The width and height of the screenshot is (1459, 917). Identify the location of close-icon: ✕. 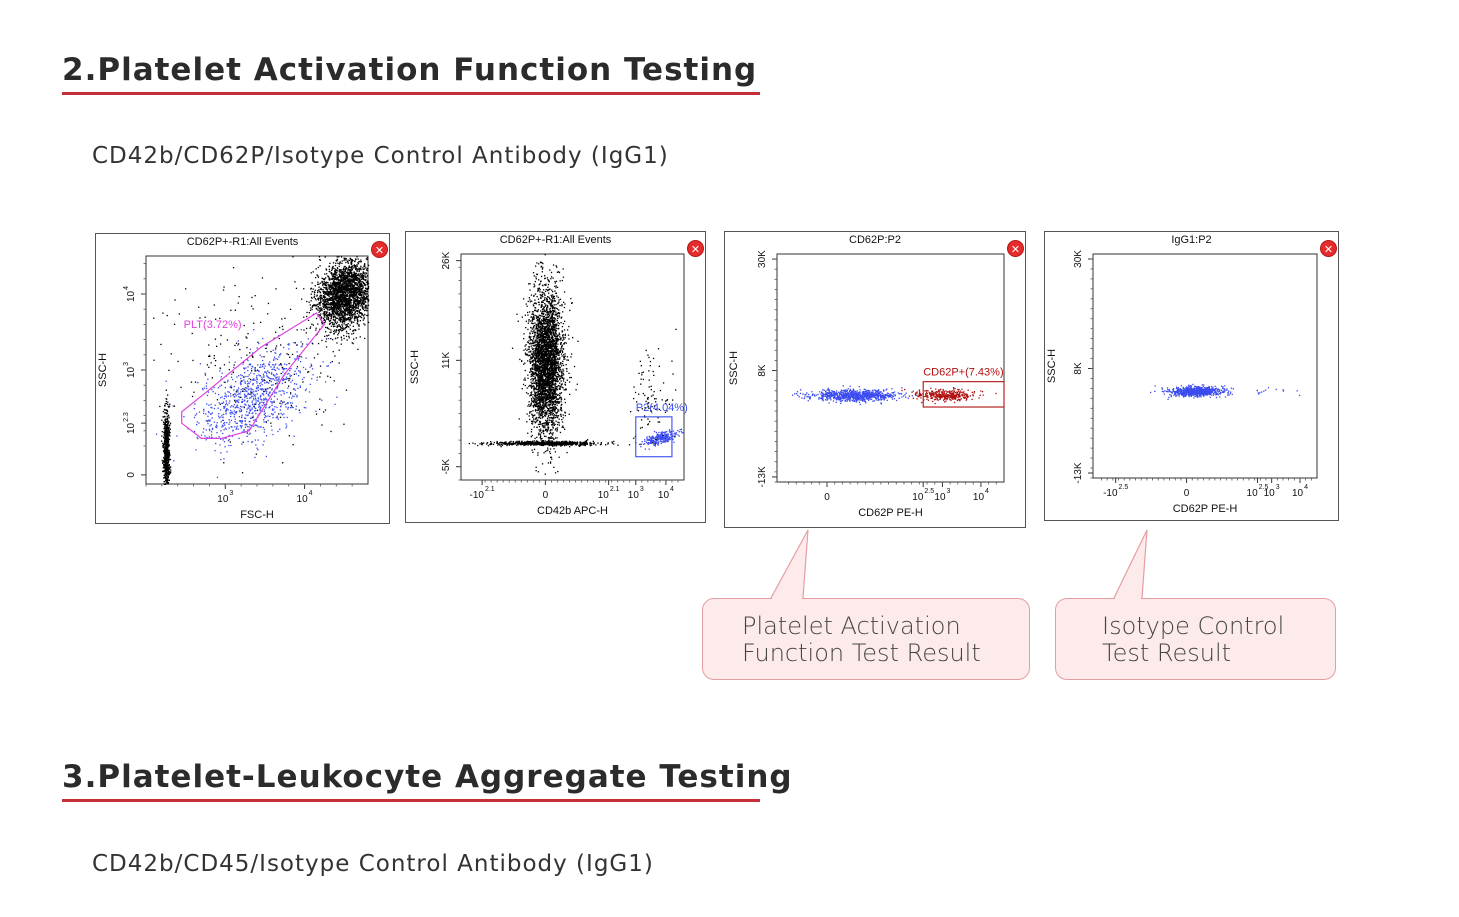
(379, 249).